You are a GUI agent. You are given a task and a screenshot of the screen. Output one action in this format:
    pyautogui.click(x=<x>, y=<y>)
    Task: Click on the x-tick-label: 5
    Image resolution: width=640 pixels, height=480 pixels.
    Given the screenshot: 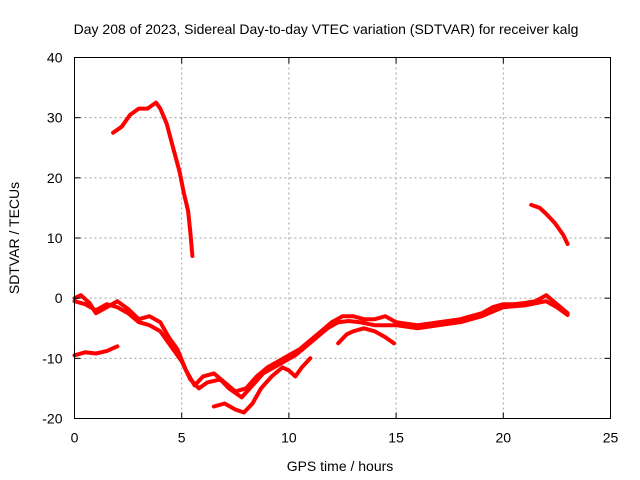 What is the action you would take?
    pyautogui.click(x=182, y=438)
    